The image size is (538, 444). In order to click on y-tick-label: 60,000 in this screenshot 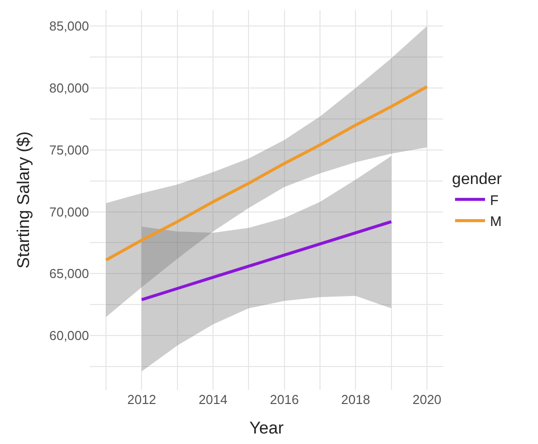, I will do `click(69, 336)`.